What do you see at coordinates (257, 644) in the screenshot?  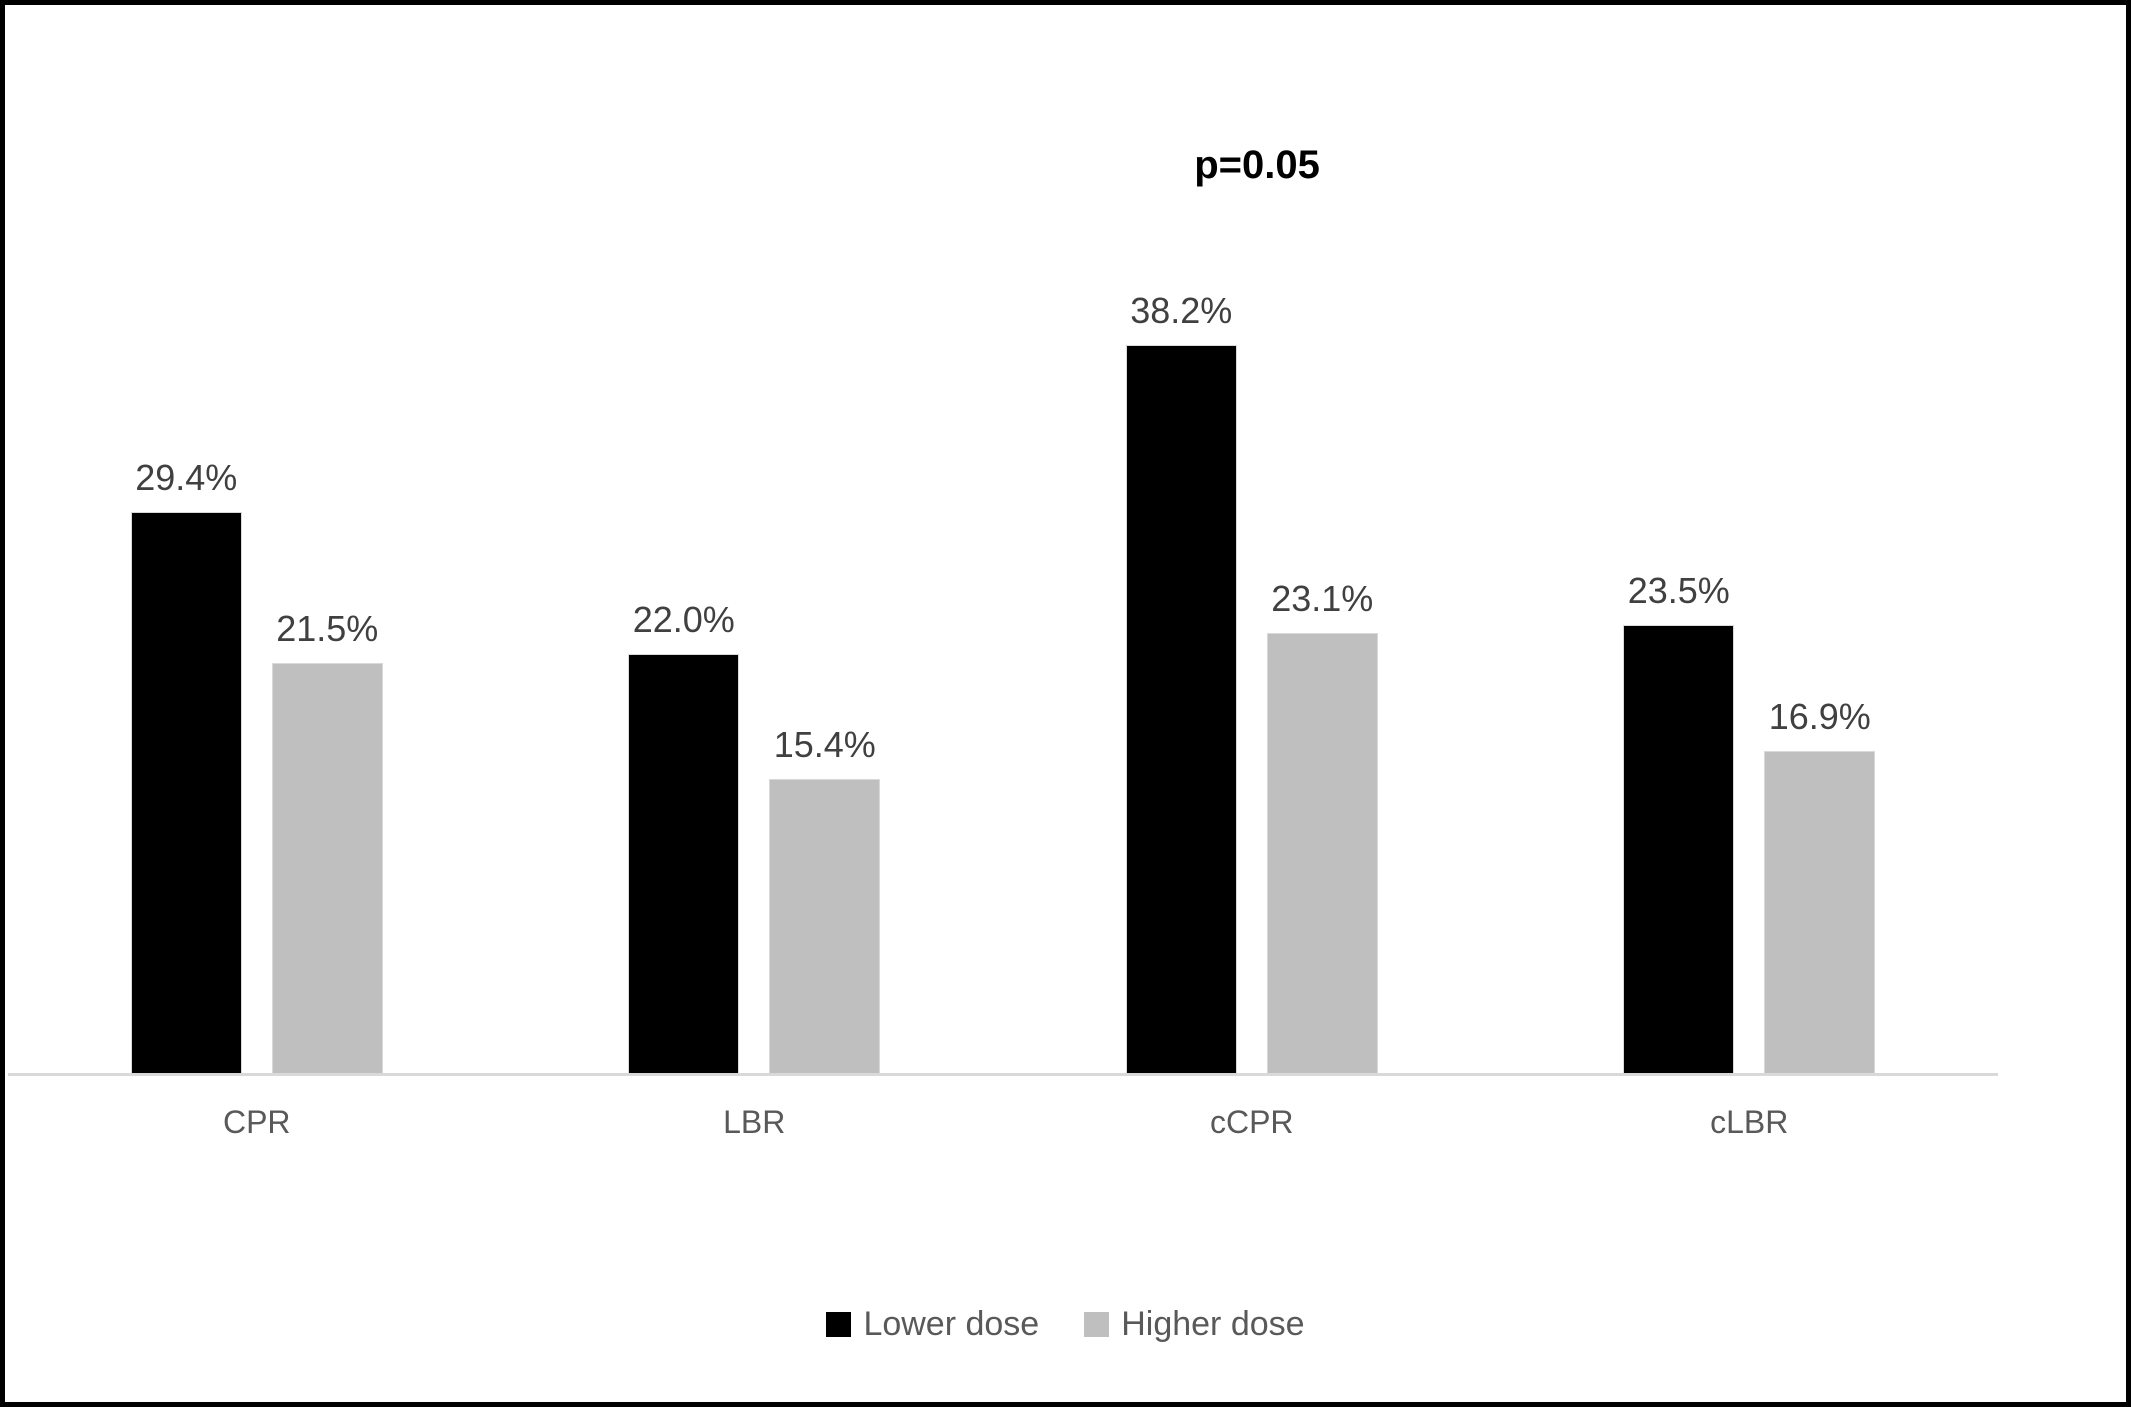 I see `bar-group-cpr: 29.4% 21.5%` at bounding box center [257, 644].